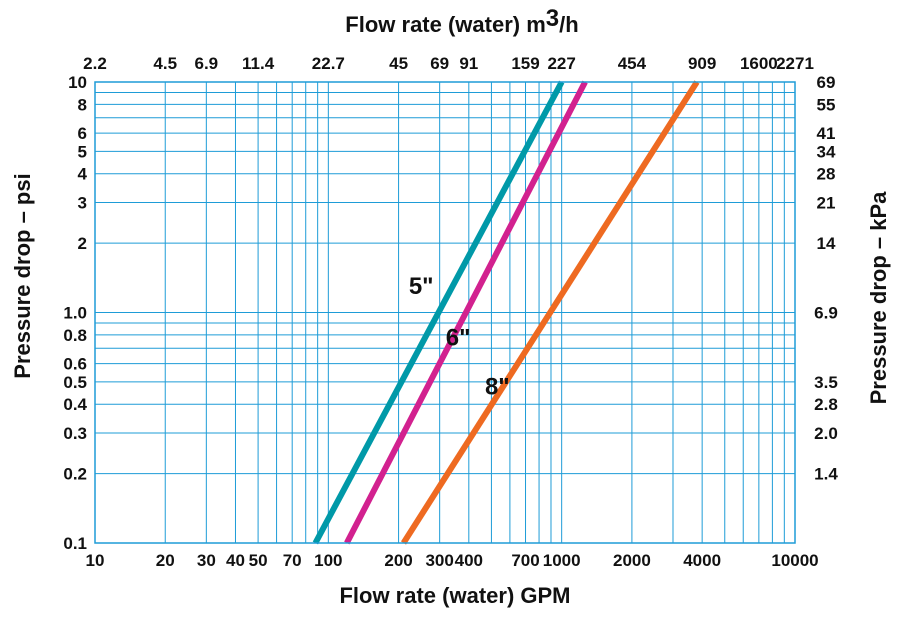 The image size is (900, 618). What do you see at coordinates (75, 404) in the screenshot?
I see `y-tick-label: 0.4` at bounding box center [75, 404].